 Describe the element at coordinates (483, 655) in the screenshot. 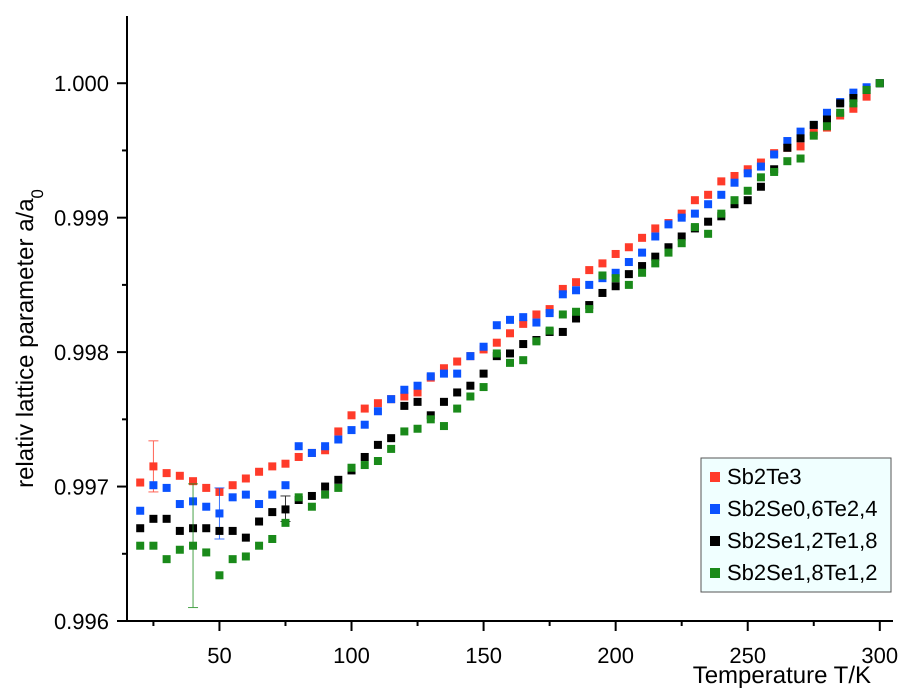

I see `x-tick-label: 150` at that location.